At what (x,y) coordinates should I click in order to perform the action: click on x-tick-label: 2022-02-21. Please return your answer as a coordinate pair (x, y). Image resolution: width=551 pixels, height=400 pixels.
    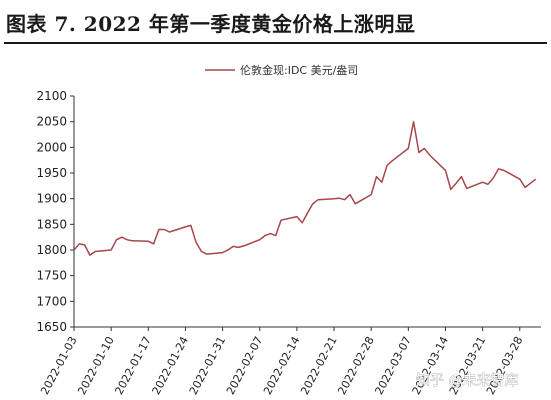
    Looking at the image, I should click on (318, 365).